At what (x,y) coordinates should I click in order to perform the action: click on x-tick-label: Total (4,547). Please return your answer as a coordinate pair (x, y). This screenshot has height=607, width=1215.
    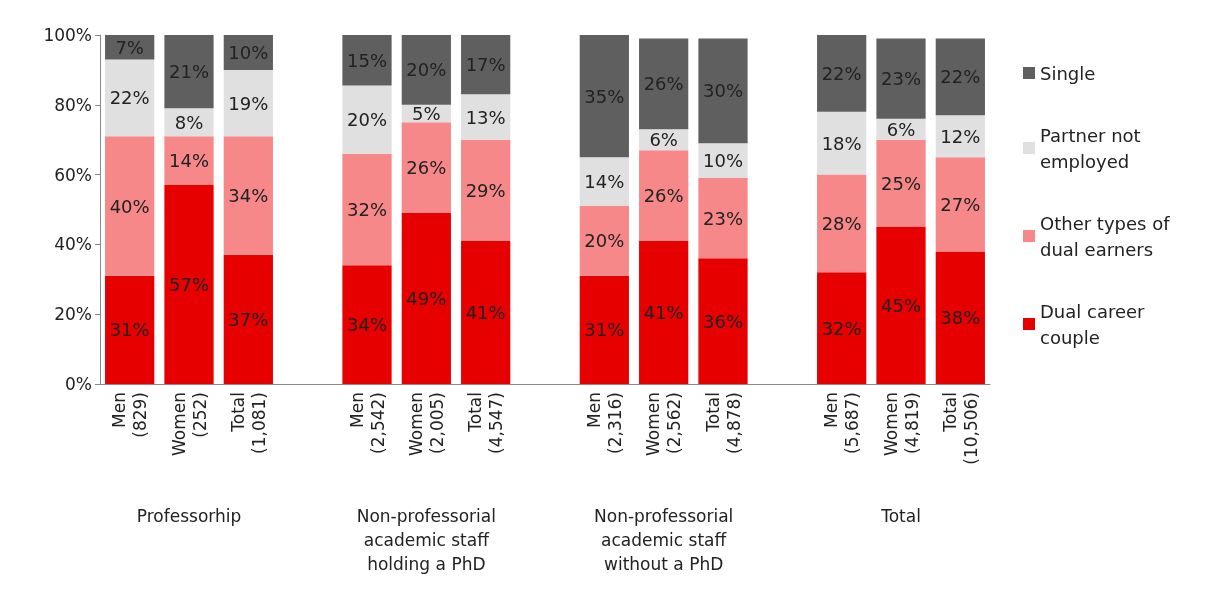
    Looking at the image, I should click on (486, 423).